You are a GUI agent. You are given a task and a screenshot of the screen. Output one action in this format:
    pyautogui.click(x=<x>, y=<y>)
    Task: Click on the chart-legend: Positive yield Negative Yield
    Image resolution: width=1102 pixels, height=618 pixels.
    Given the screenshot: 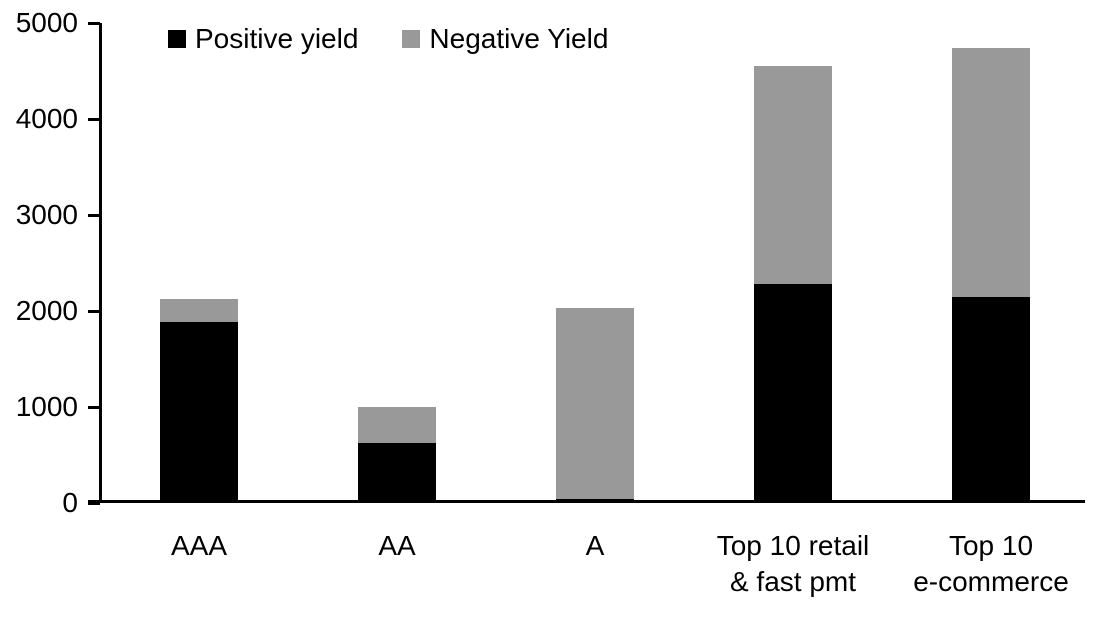 What is the action you would take?
    pyautogui.click(x=388, y=39)
    